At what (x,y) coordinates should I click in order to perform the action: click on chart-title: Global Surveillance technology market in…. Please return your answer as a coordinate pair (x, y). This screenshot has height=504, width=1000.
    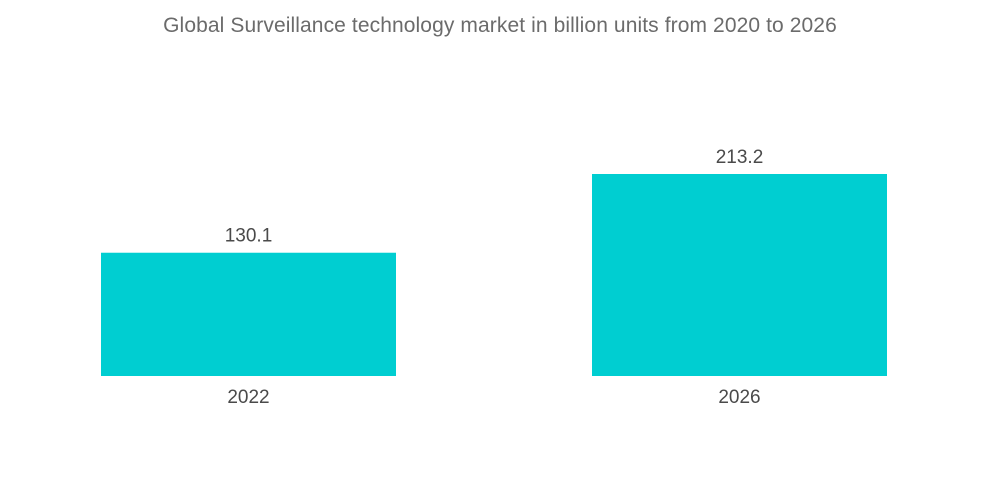
    Looking at the image, I should click on (500, 25).